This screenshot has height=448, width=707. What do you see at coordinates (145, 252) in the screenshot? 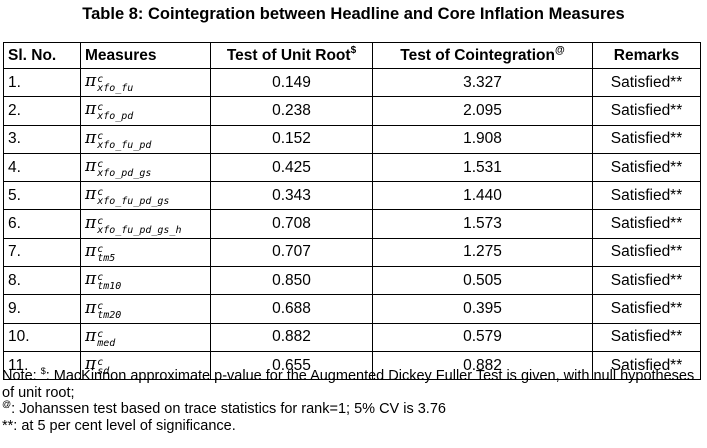
I see `row-measure: π c tm5` at bounding box center [145, 252].